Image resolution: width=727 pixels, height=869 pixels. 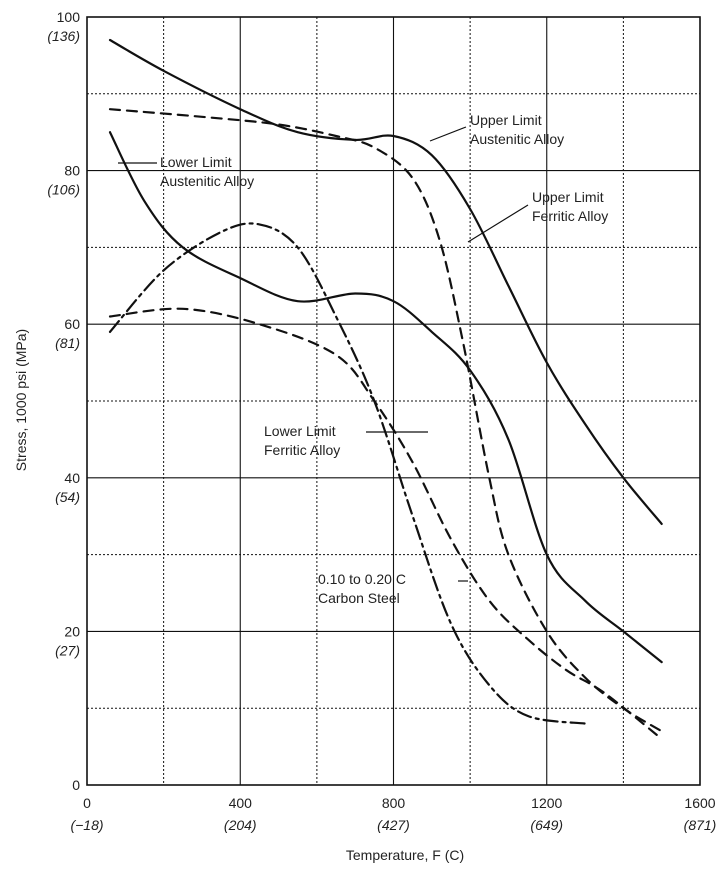 What do you see at coordinates (76, 785) in the screenshot?
I see `y-tick-label: 0` at bounding box center [76, 785].